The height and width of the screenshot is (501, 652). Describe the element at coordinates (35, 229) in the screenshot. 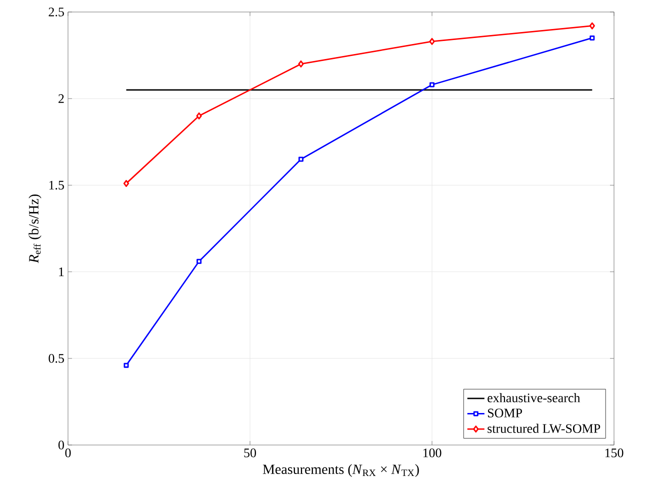

I see `y-axis-title: R$_{eff}$ (b/s/Hz)` at that location.